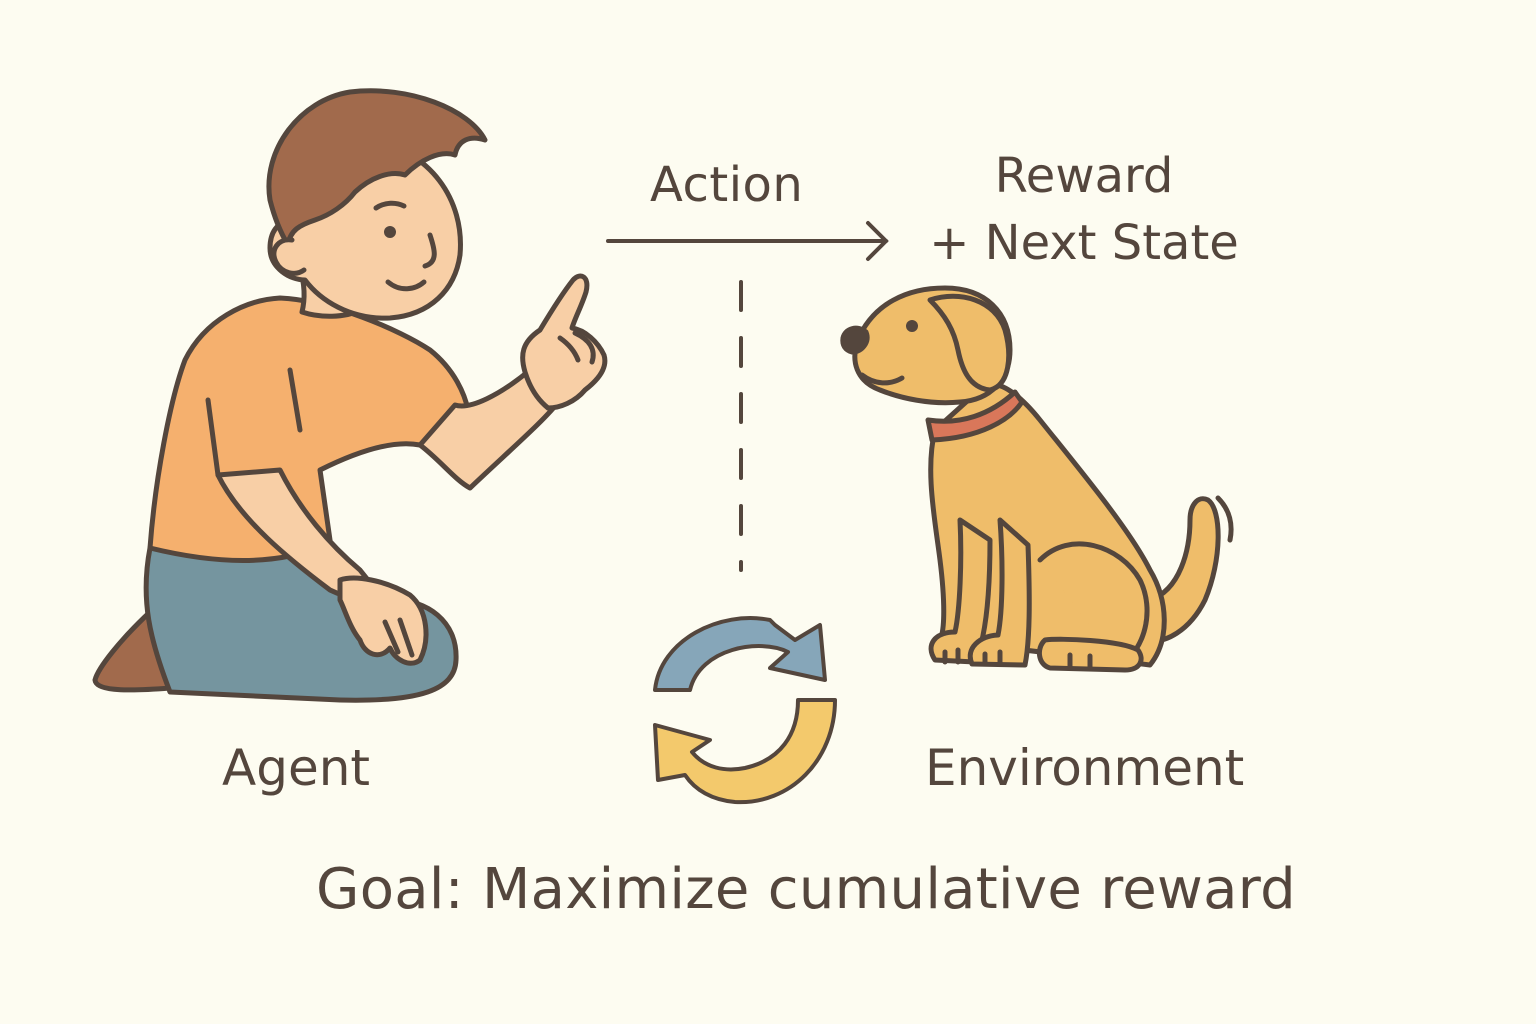 The width and height of the screenshot is (1536, 1024). I want to click on dog-collar, so click(975, 416).